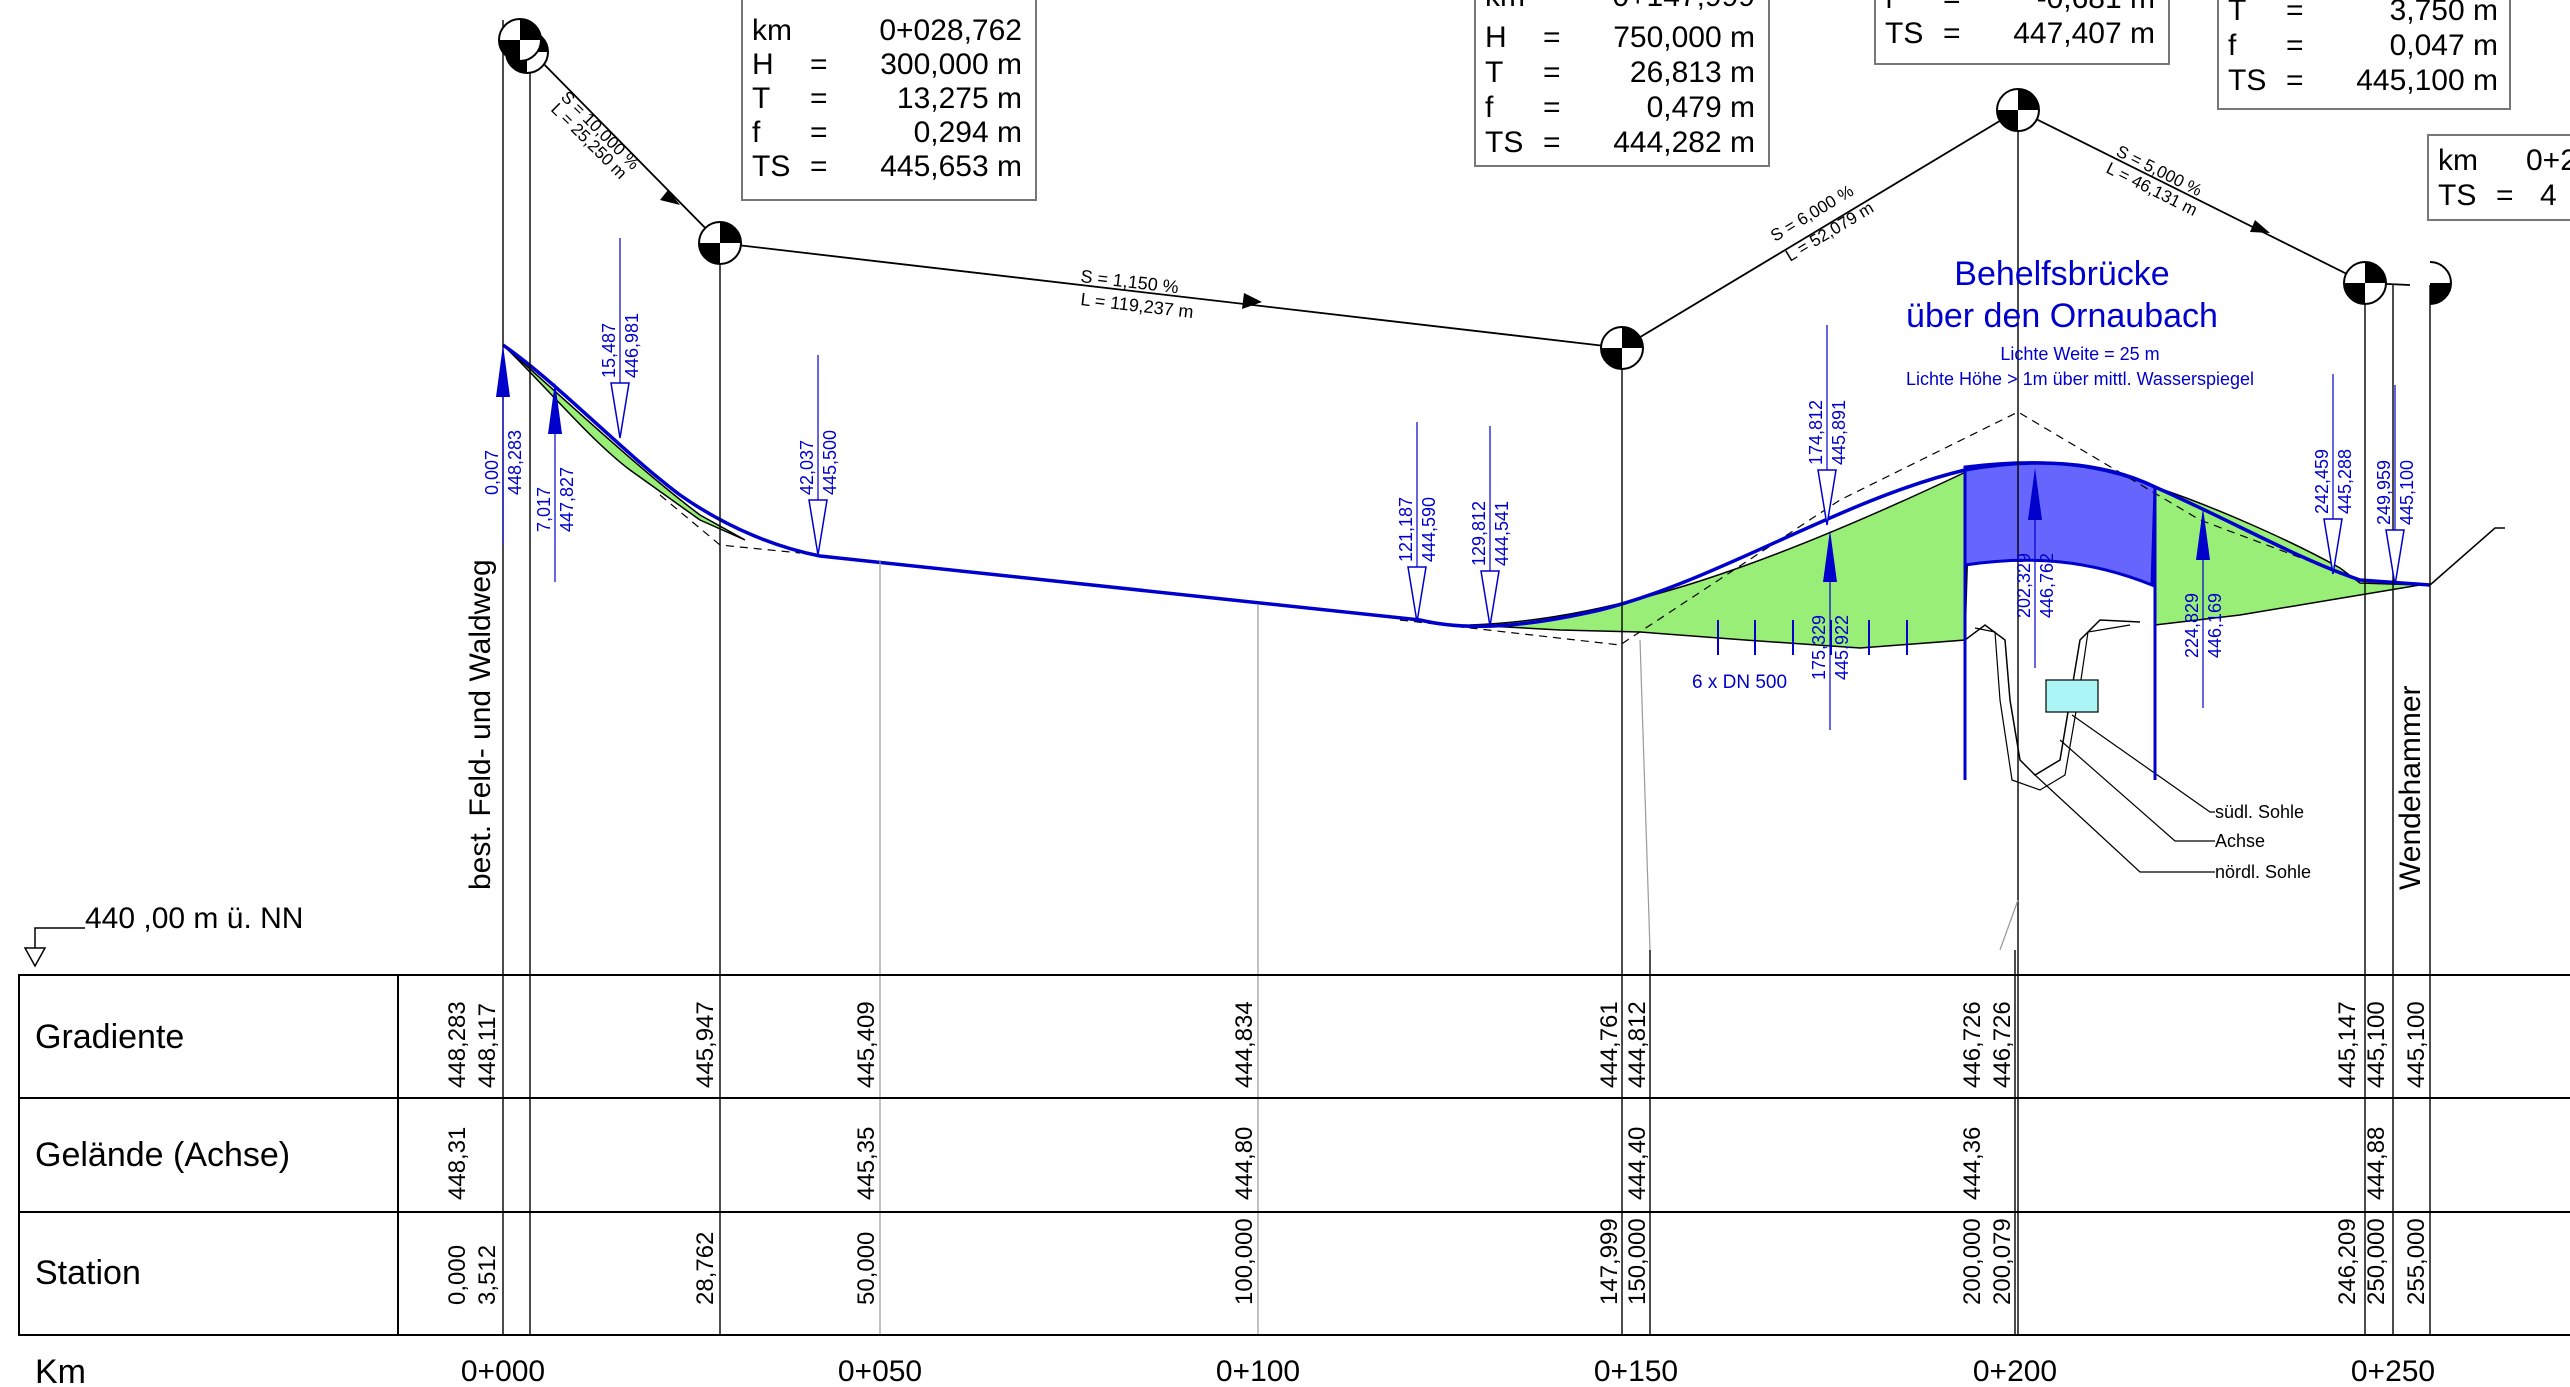  I want to click on elevation-marker: 175,329 445,922, so click(1830, 630).